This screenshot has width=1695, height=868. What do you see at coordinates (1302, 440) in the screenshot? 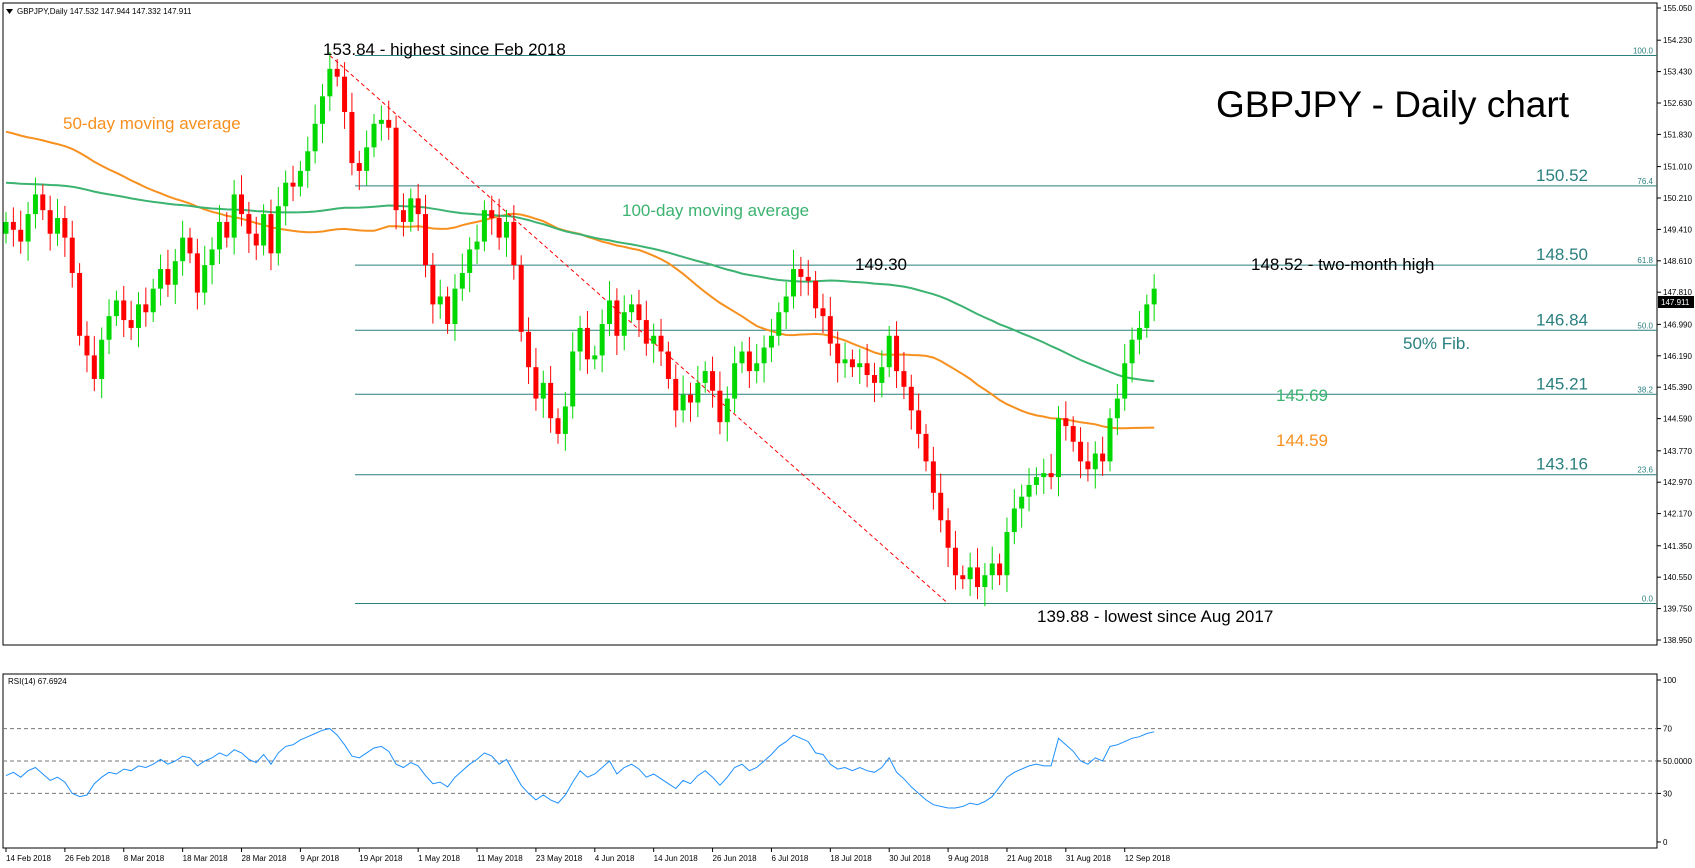
I see `annotation-ma50-value: 144.59` at bounding box center [1302, 440].